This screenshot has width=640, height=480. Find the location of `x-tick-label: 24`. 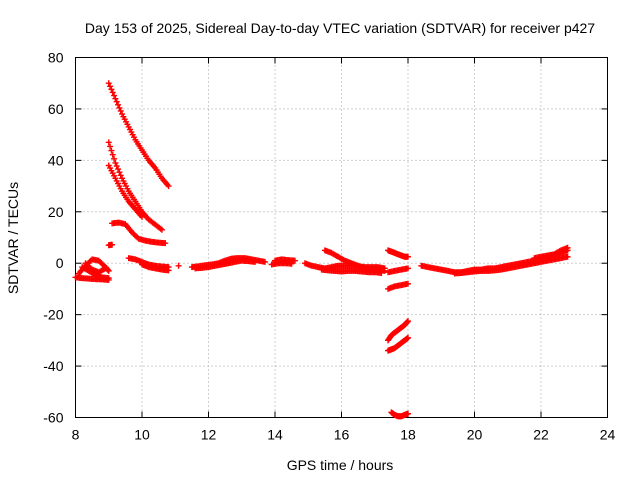

x-tick-label: 24 is located at coordinates (608, 435).